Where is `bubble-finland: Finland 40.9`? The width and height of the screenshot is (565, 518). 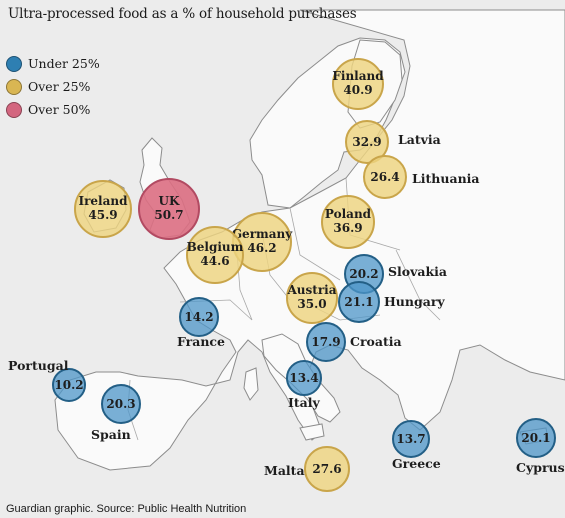
bubble-finland: Finland 40.9 is located at coordinates (358, 84).